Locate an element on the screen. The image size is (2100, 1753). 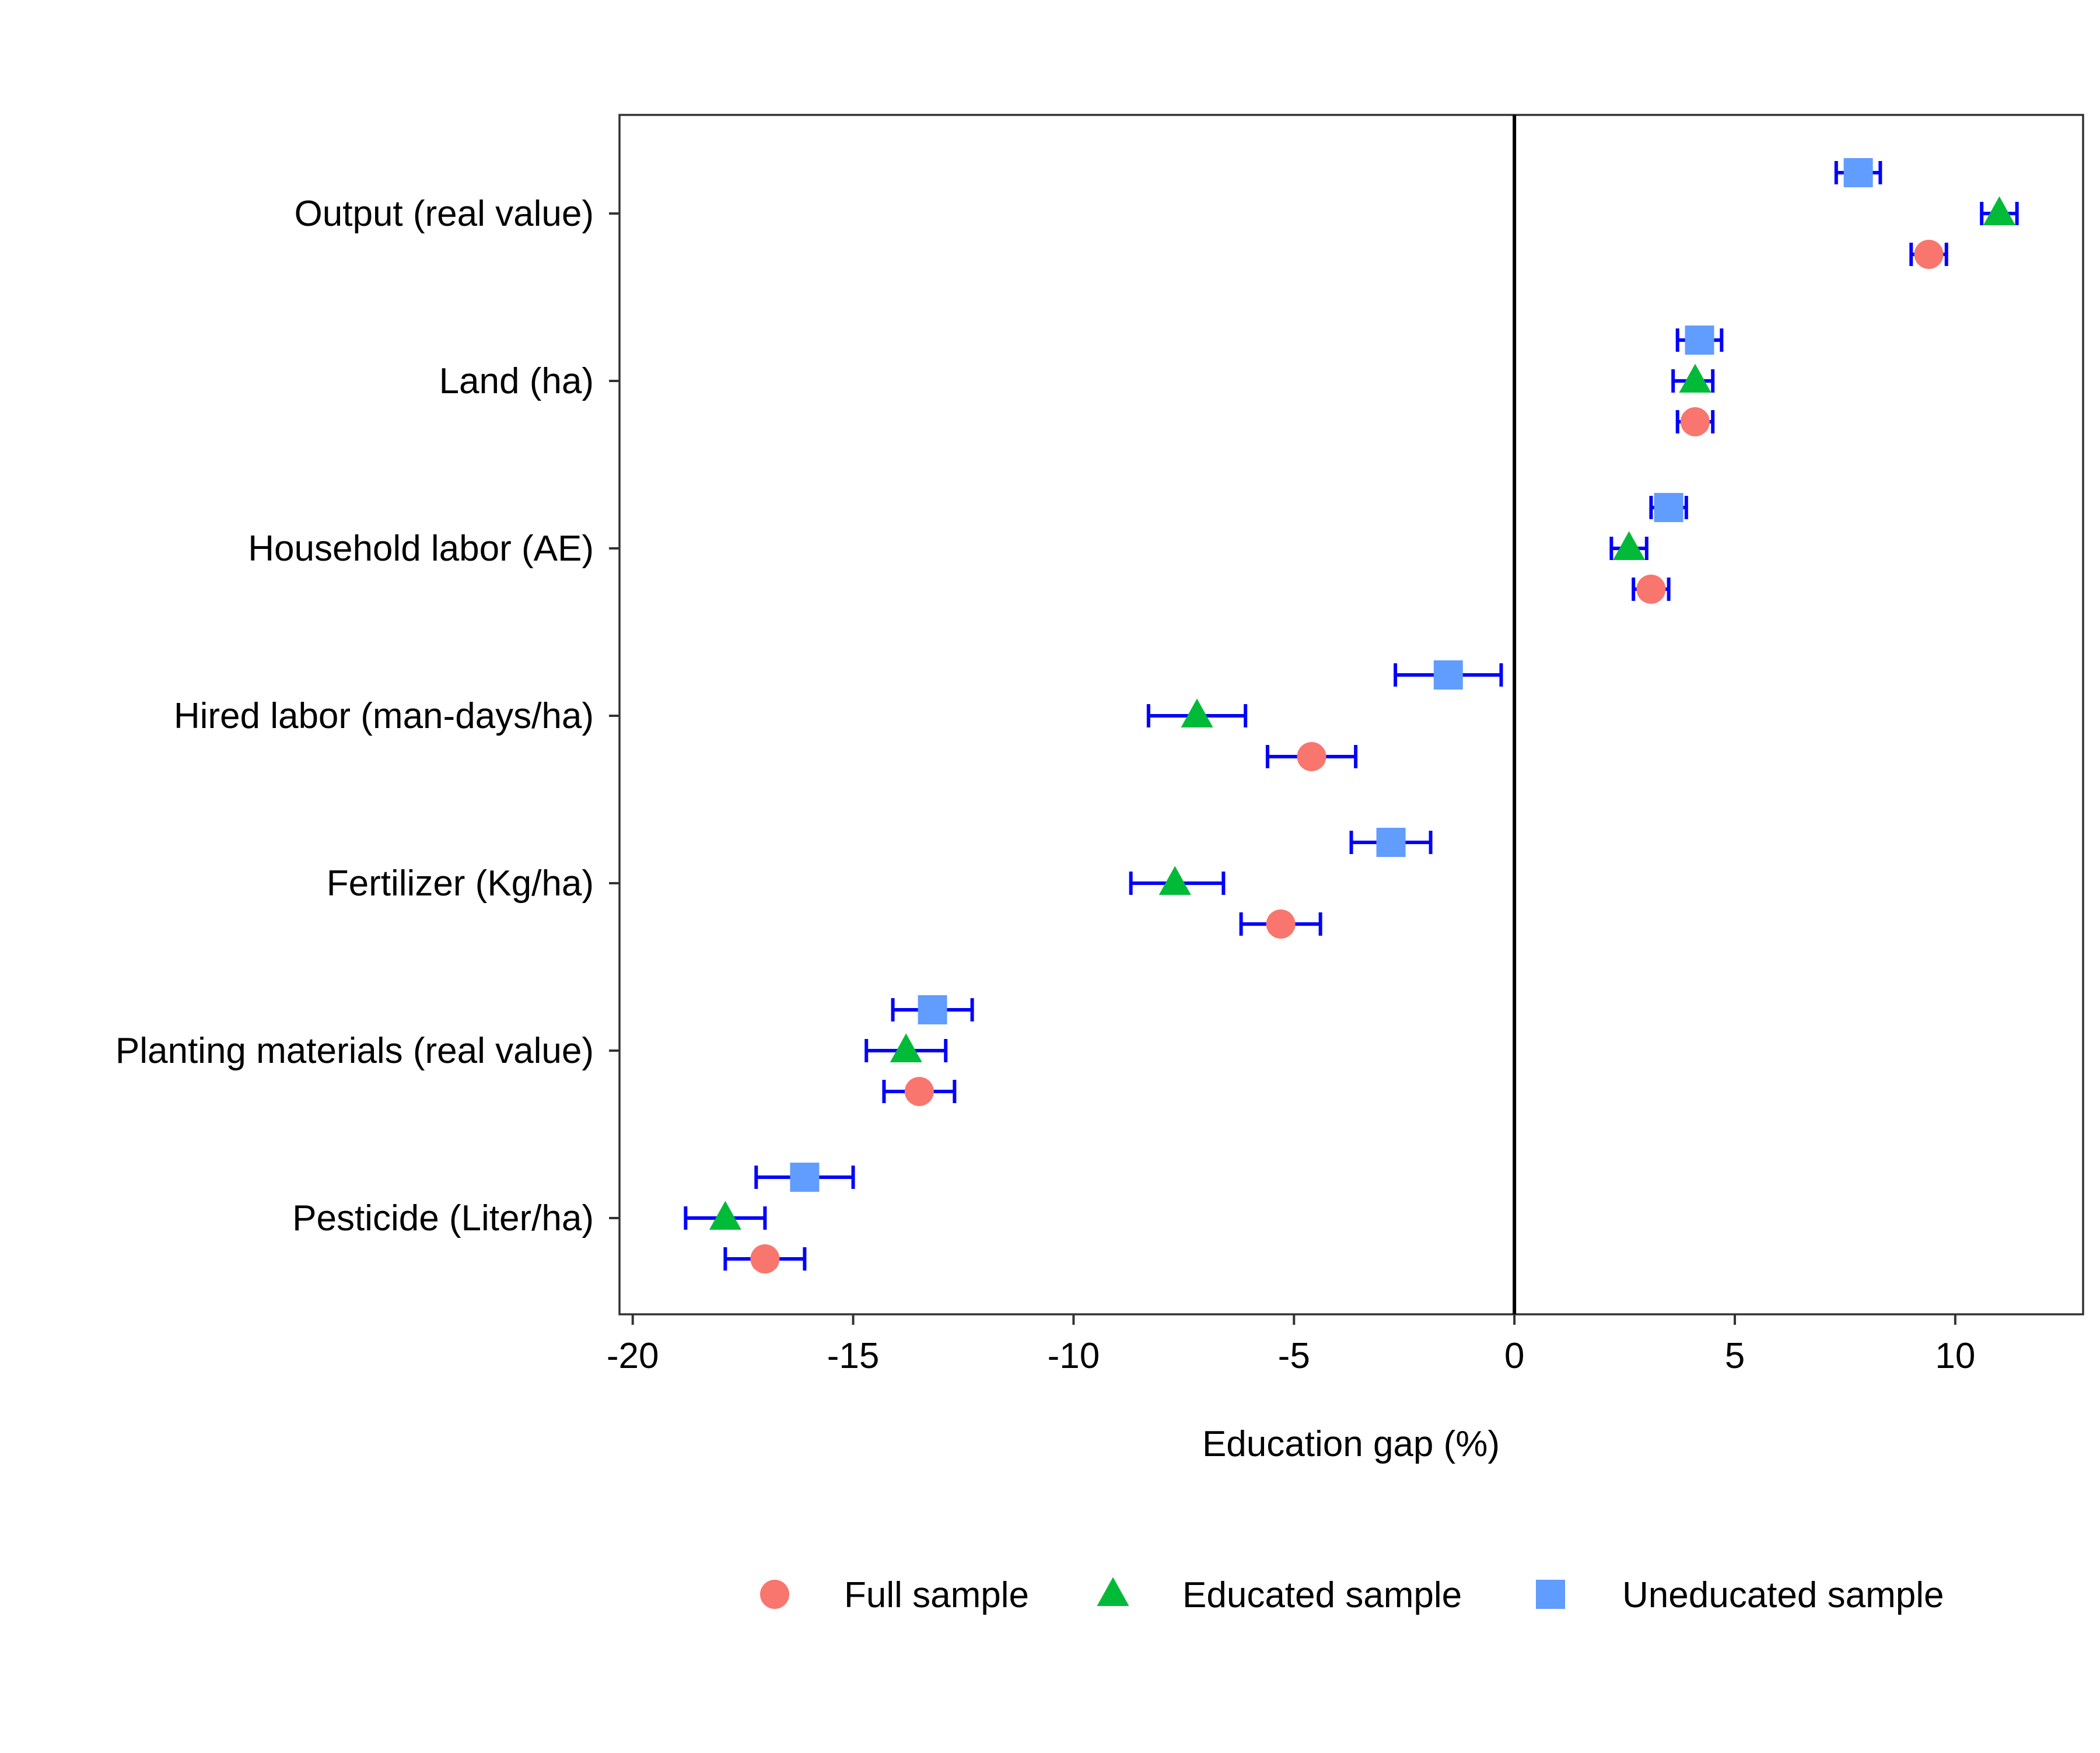
legend-label: Uneducated sample is located at coordinates (1783, 1595).